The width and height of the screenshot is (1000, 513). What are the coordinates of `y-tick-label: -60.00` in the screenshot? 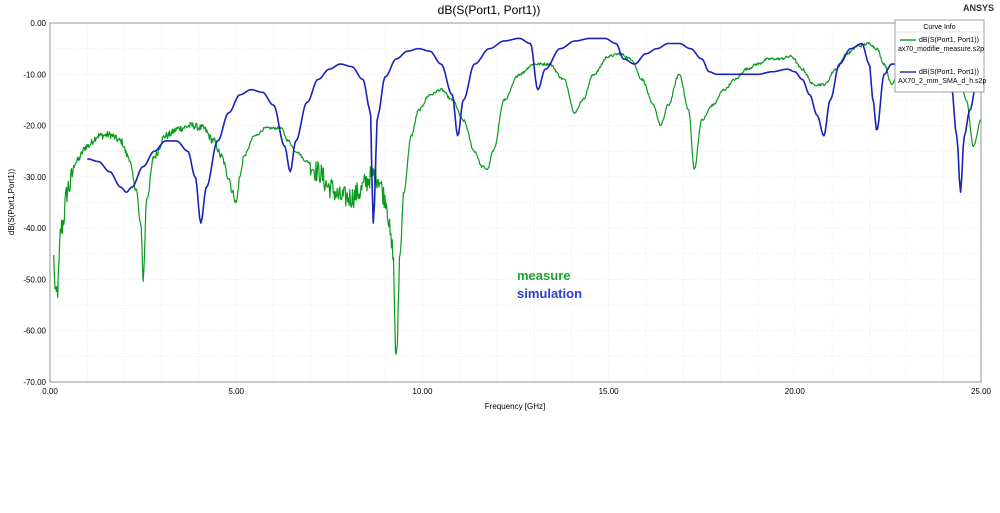 It's located at (34, 331).